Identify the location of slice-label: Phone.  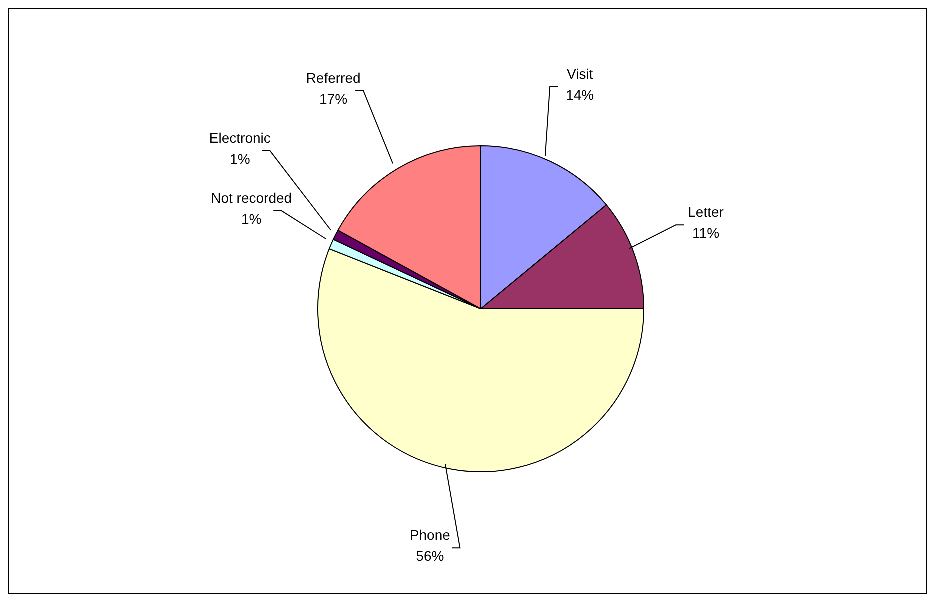
(430, 535).